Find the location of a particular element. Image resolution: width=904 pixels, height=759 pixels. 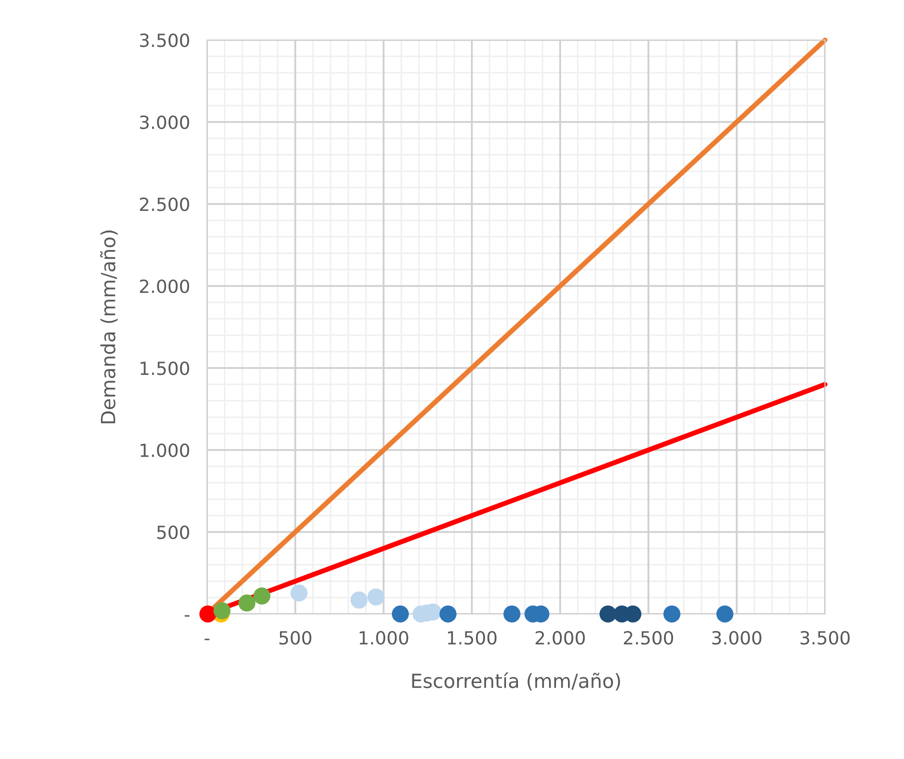

x-tick-label: 1.000 is located at coordinates (384, 637).